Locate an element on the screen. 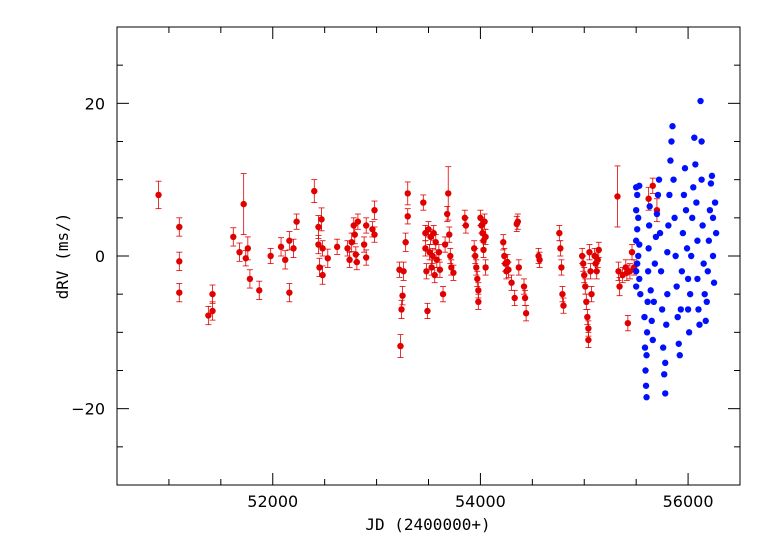 Image resolution: width=782 pixels, height=542 pixels. x-tick-label: 54000 is located at coordinates (480, 501).